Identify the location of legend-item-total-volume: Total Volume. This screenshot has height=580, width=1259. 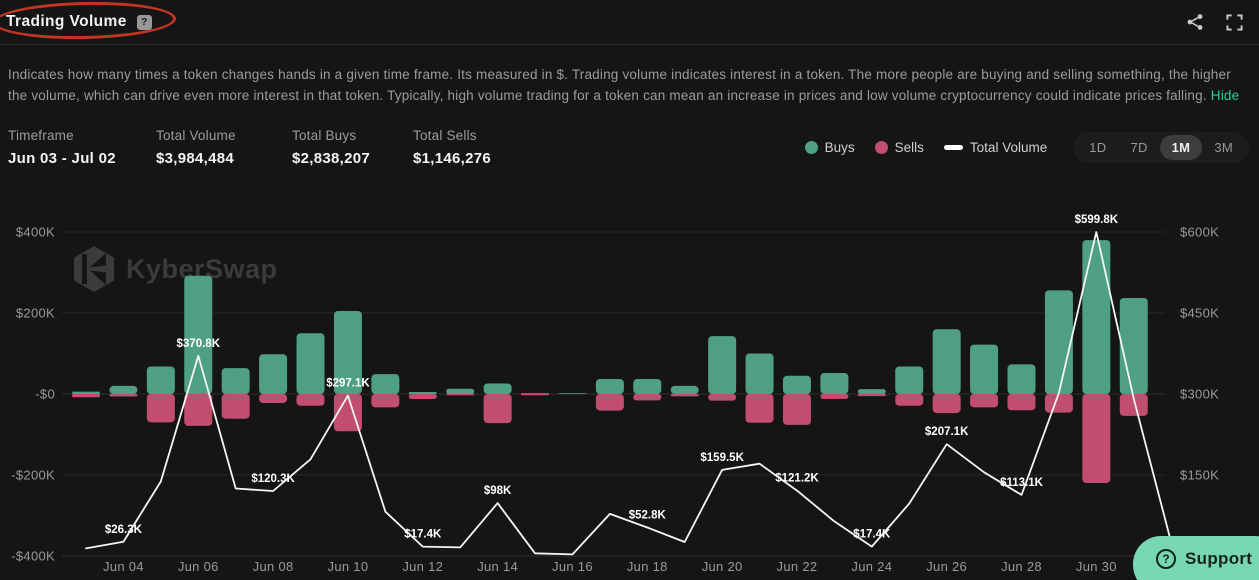
(995, 147).